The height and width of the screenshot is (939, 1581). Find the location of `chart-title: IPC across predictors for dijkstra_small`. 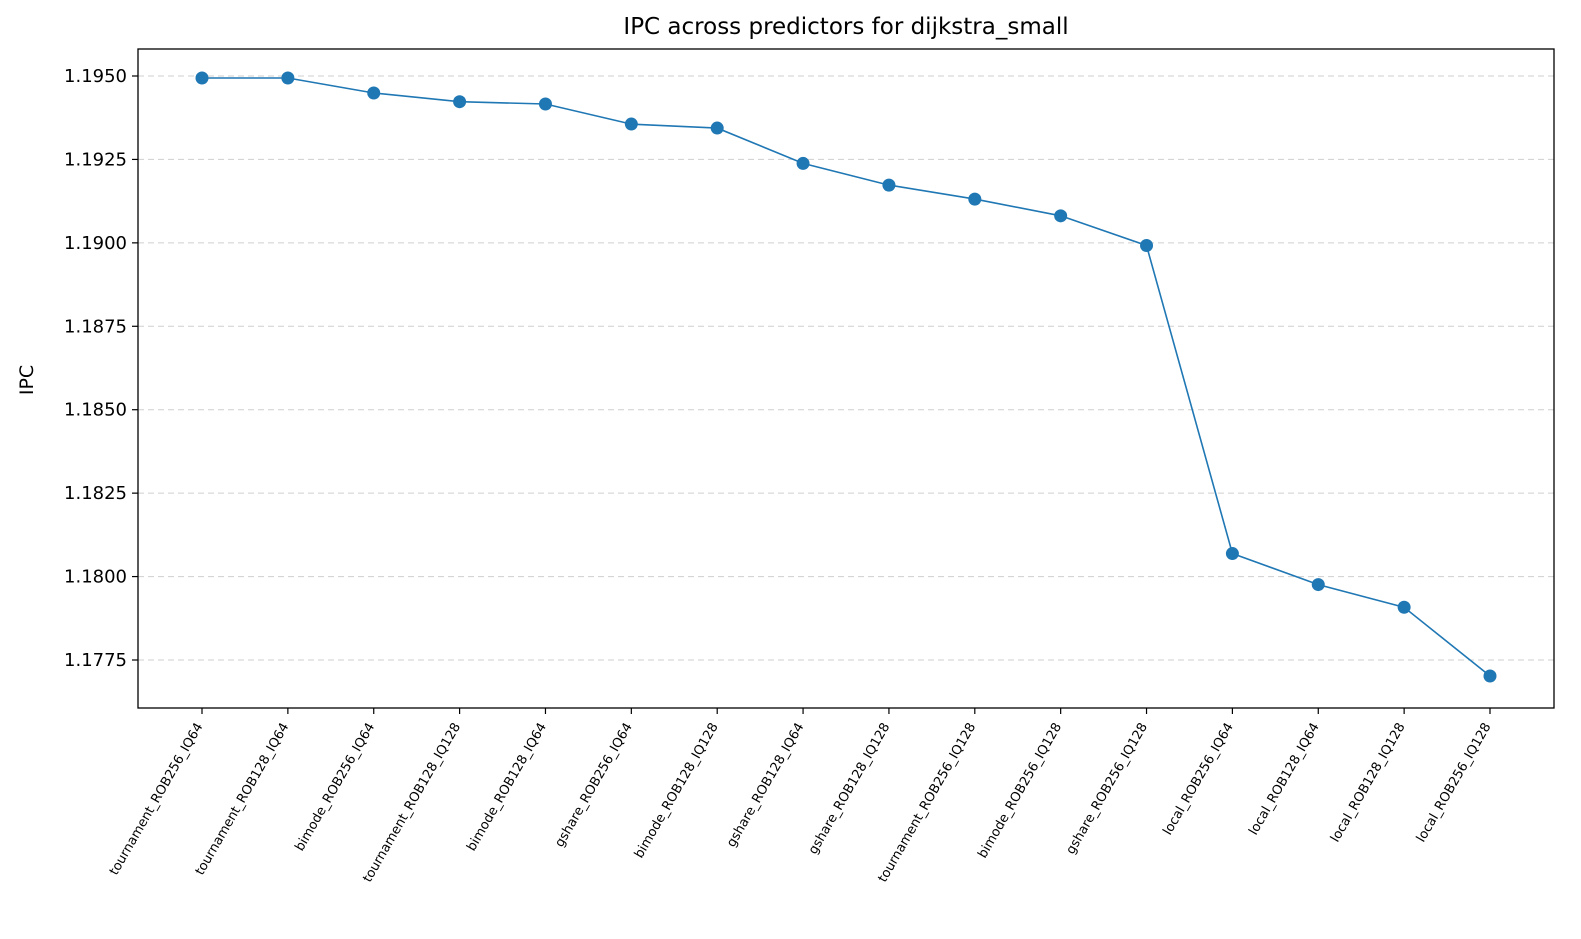

chart-title: IPC across predictors for dijkstra_small is located at coordinates (845, 27).